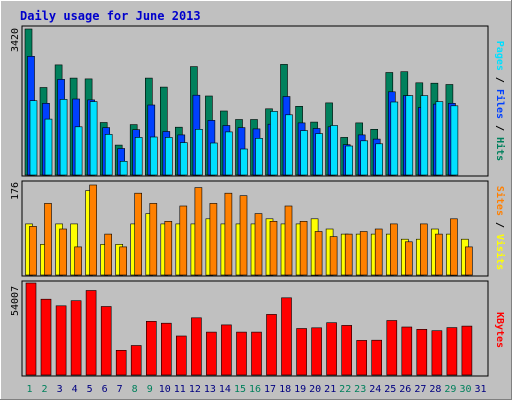 The image size is (512, 400). What do you see at coordinates (390, 389) in the screenshot?
I see `x-label-day: 25` at bounding box center [390, 389].